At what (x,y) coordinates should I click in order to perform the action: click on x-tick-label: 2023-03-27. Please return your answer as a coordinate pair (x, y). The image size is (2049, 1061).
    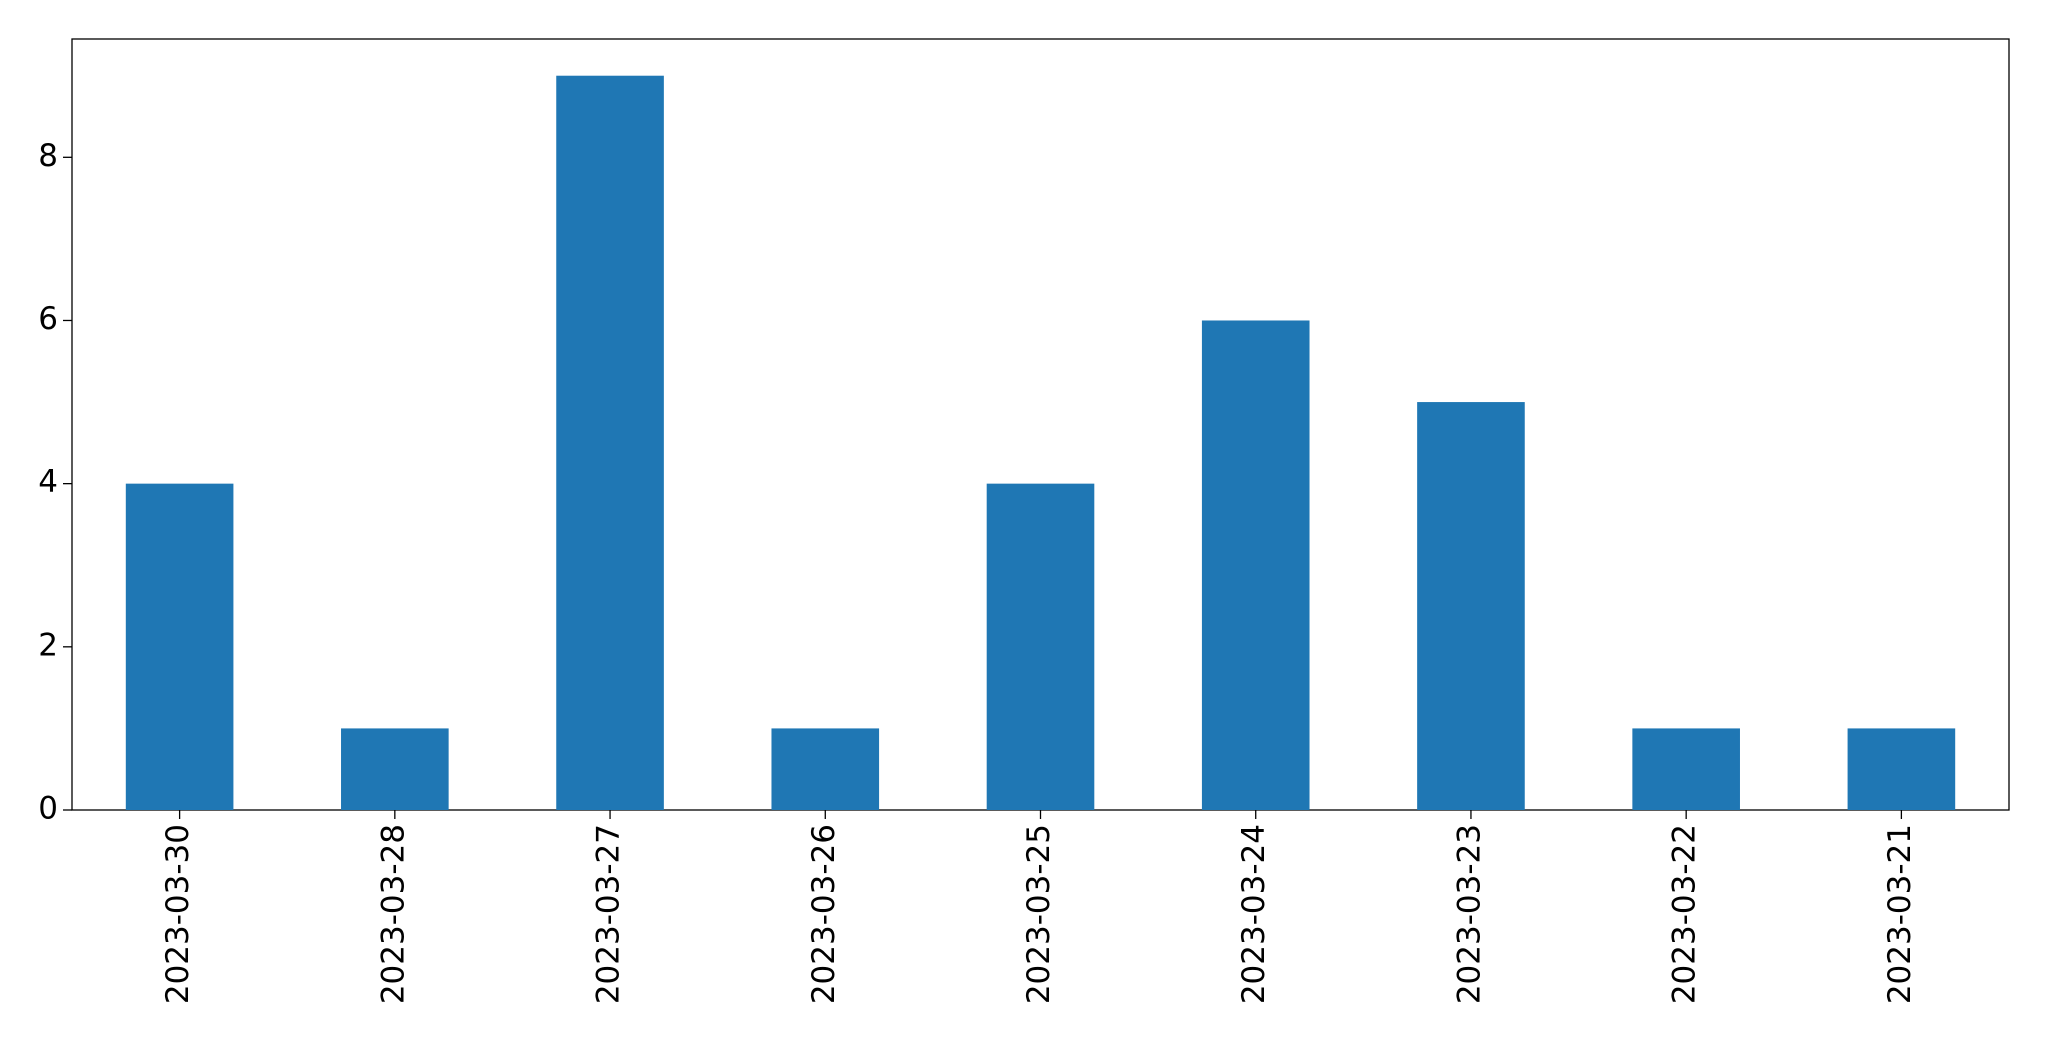
    Looking at the image, I should click on (609, 914).